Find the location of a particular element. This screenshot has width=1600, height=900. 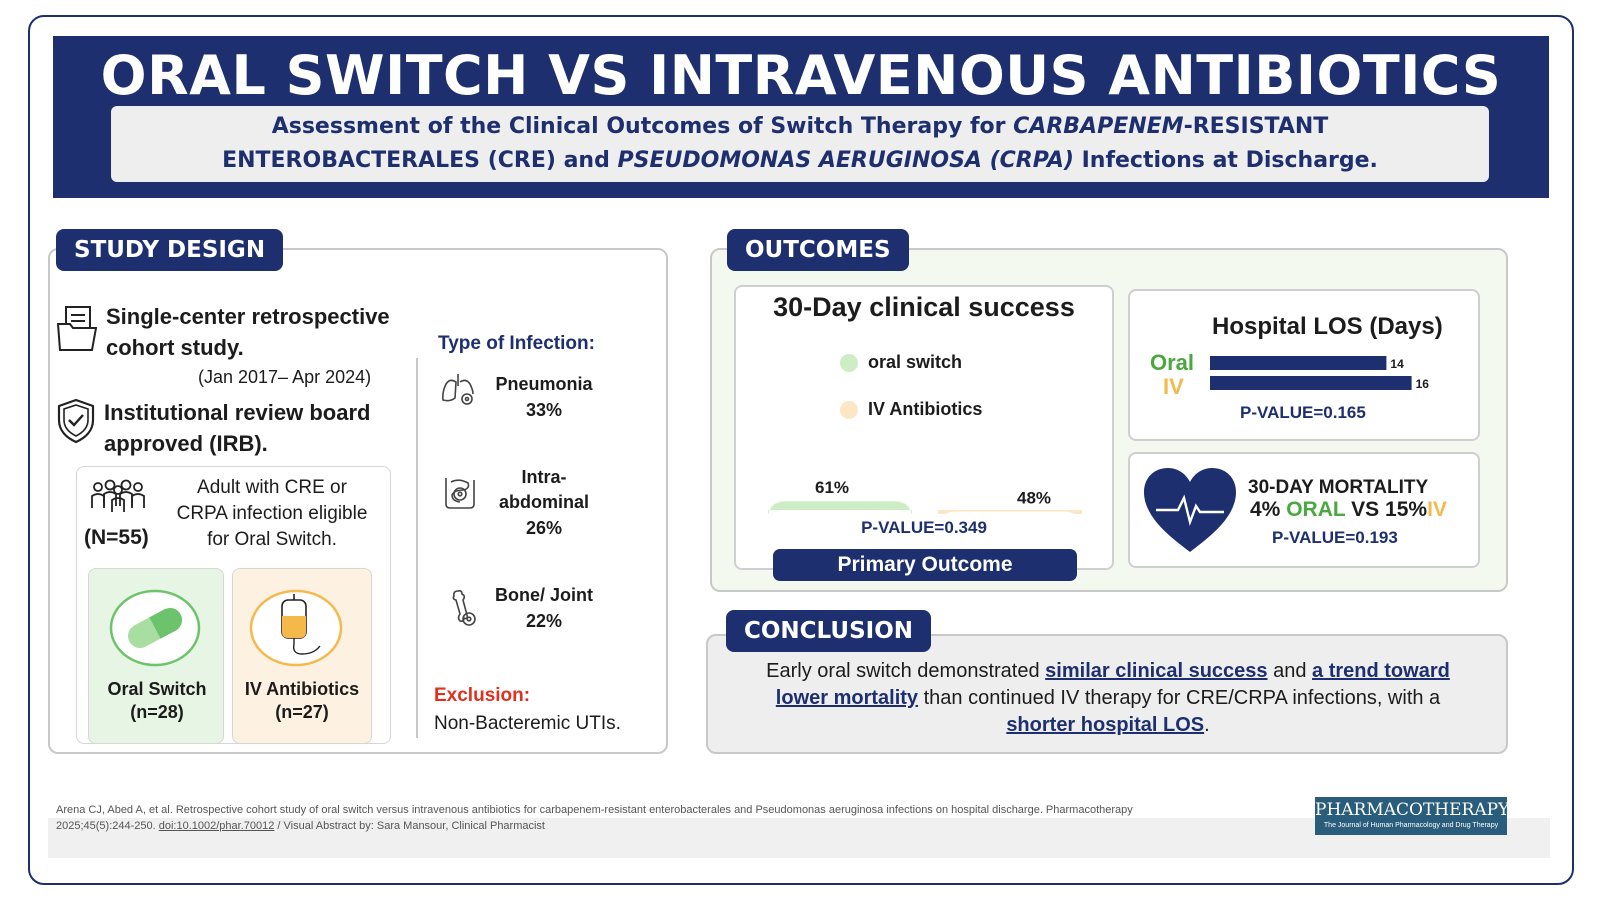

irb-line-2: approved (IRB). is located at coordinates (186, 443).